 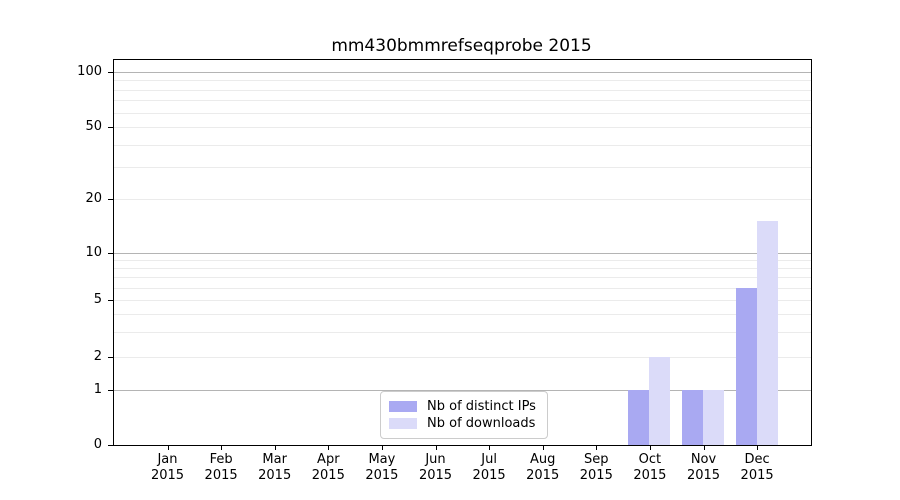 What do you see at coordinates (435, 459) in the screenshot?
I see `x-tick-month: Jun` at bounding box center [435, 459].